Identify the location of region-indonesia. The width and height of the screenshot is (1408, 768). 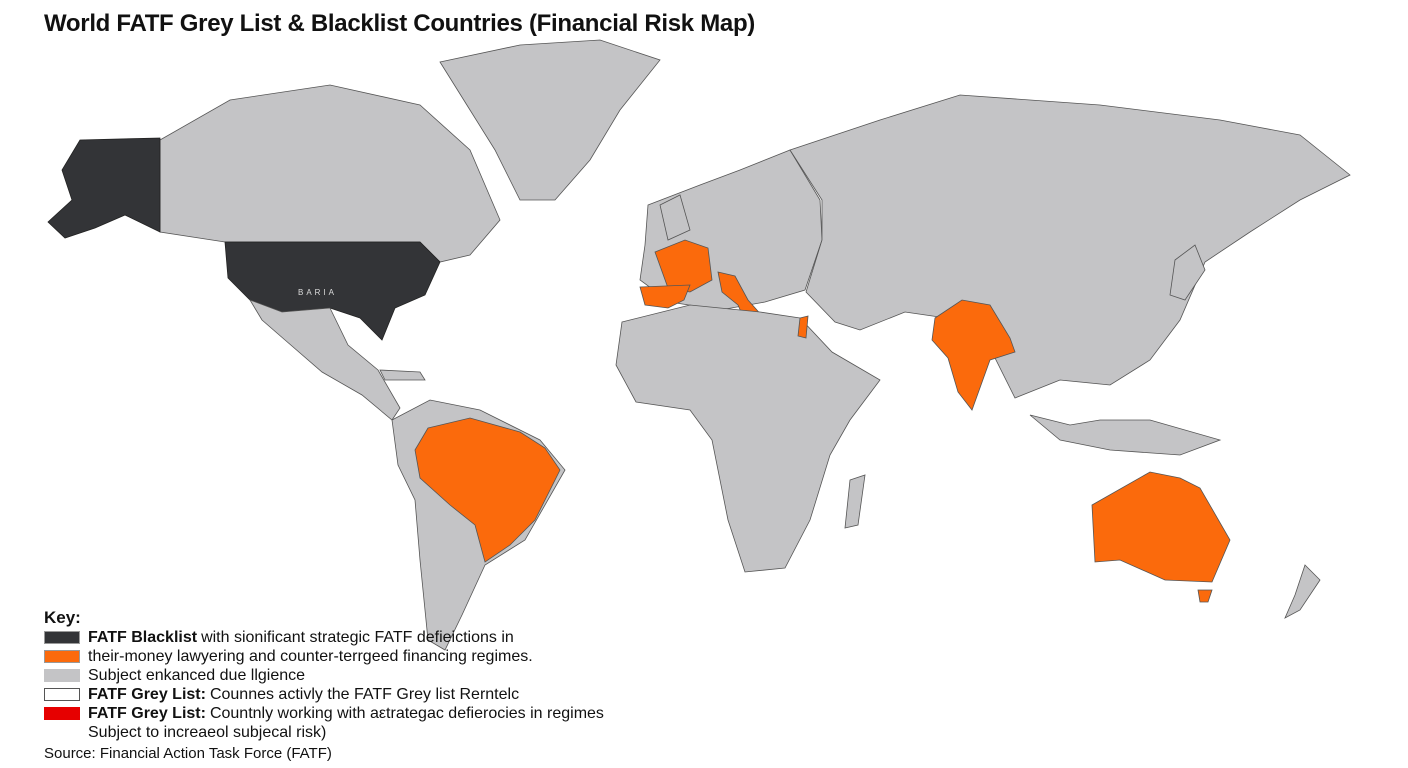
(1125, 435).